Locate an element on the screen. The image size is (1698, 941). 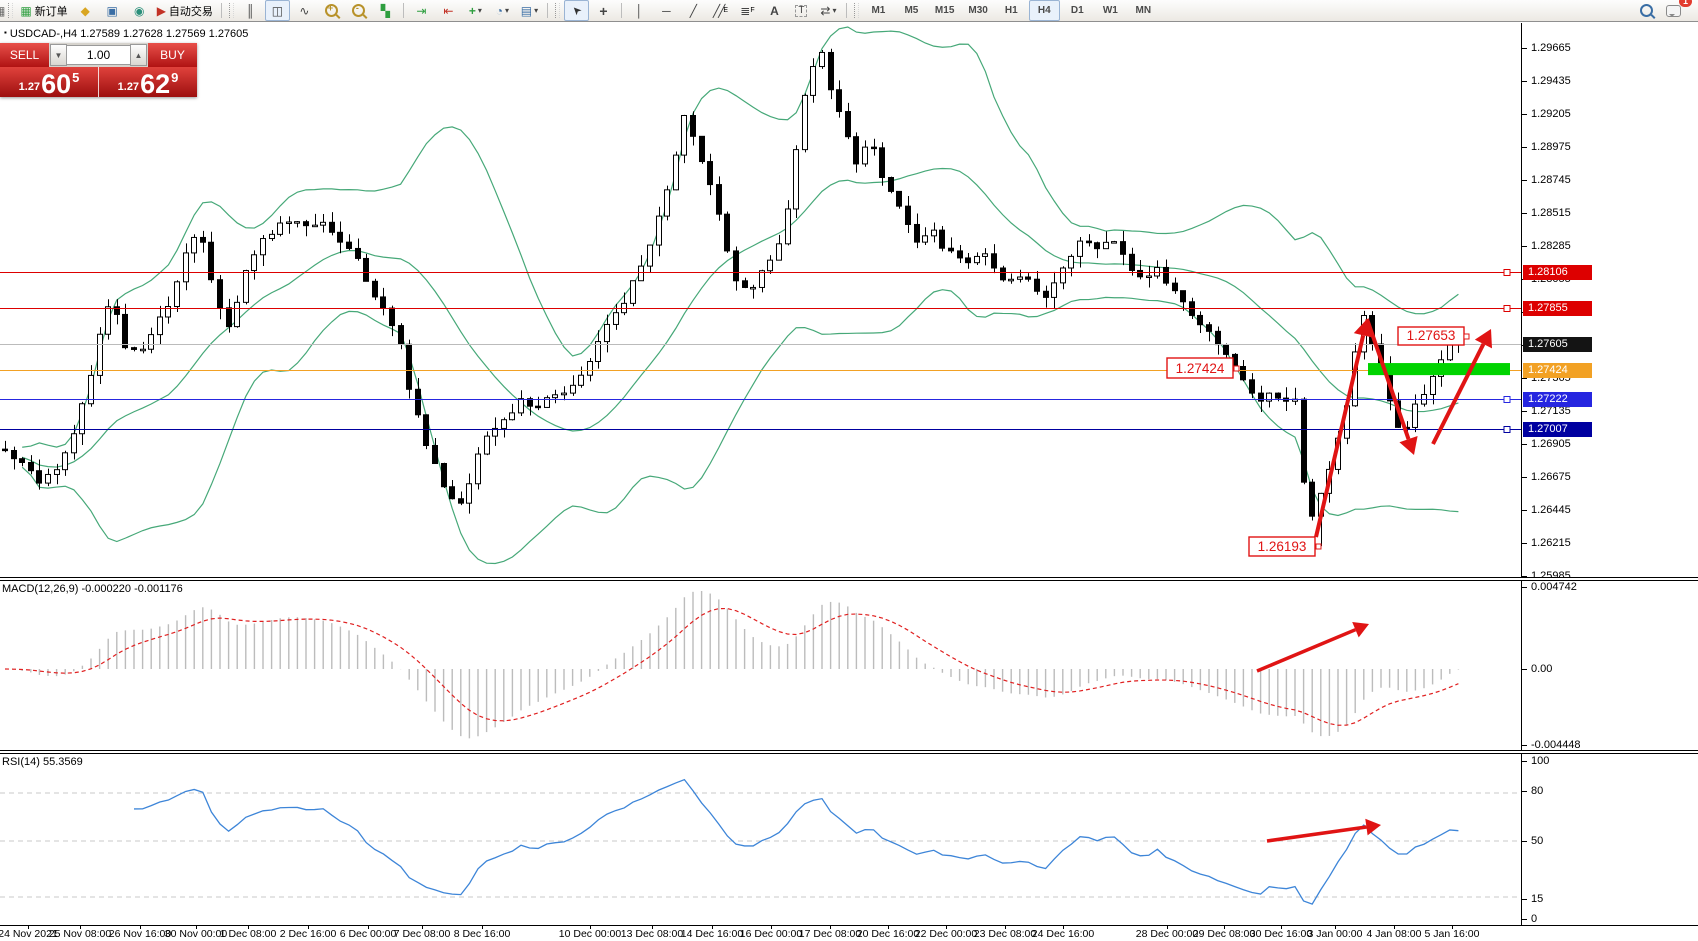
price-badge-1.27007: 1.27007 is located at coordinates (1557, 429).